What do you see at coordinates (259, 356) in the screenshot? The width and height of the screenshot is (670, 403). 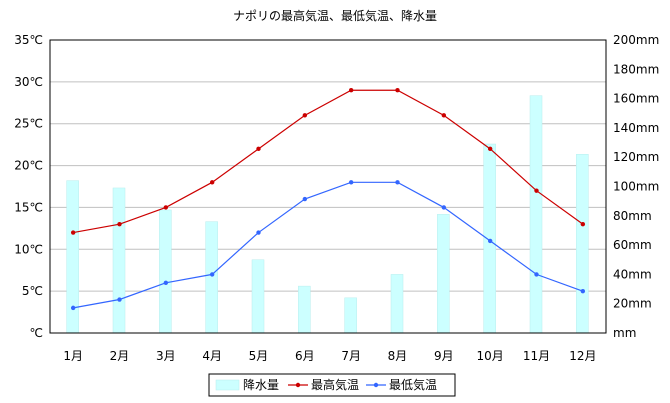 I see `x-tick-label: 5月` at bounding box center [259, 356].